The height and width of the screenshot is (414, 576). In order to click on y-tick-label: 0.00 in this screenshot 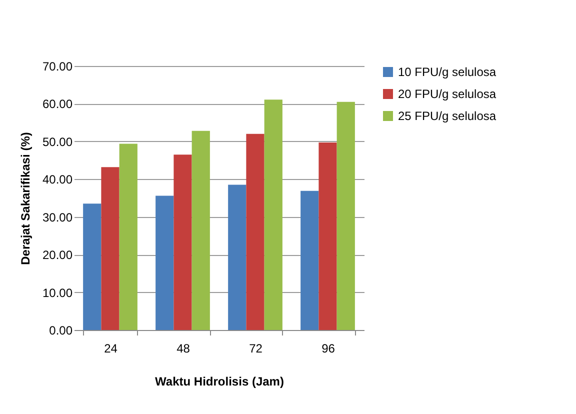, I will do `click(61, 331)`.